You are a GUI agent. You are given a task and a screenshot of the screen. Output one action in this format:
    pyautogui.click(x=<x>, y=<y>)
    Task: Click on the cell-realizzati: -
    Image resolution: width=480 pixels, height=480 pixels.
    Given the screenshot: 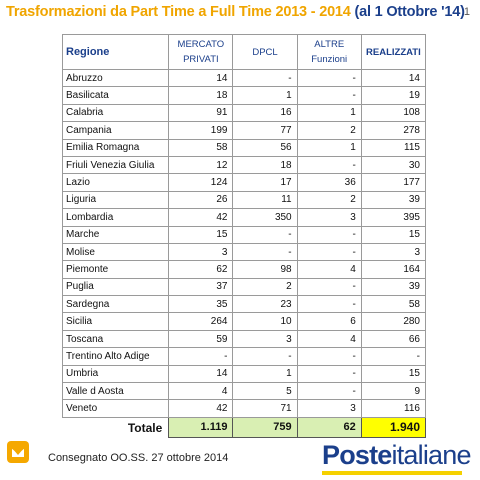 What is the action you would take?
    pyautogui.click(x=393, y=356)
    